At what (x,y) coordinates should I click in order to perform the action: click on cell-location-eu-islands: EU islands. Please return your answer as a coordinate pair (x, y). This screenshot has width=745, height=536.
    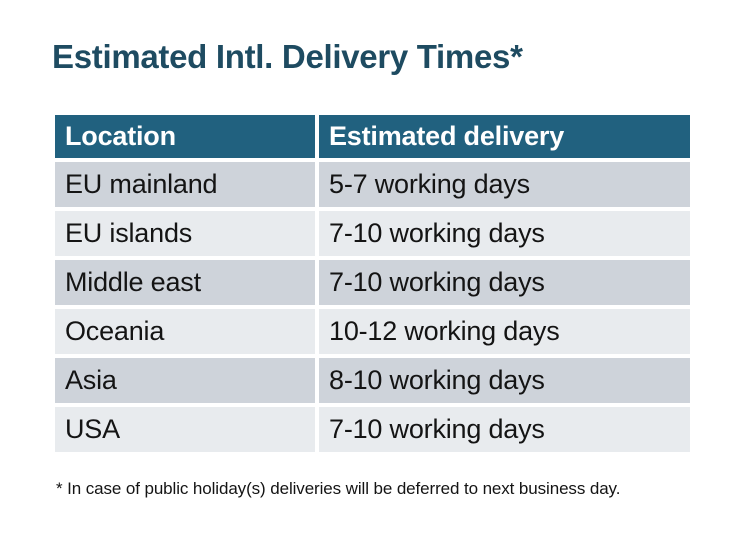
    Looking at the image, I should click on (185, 233).